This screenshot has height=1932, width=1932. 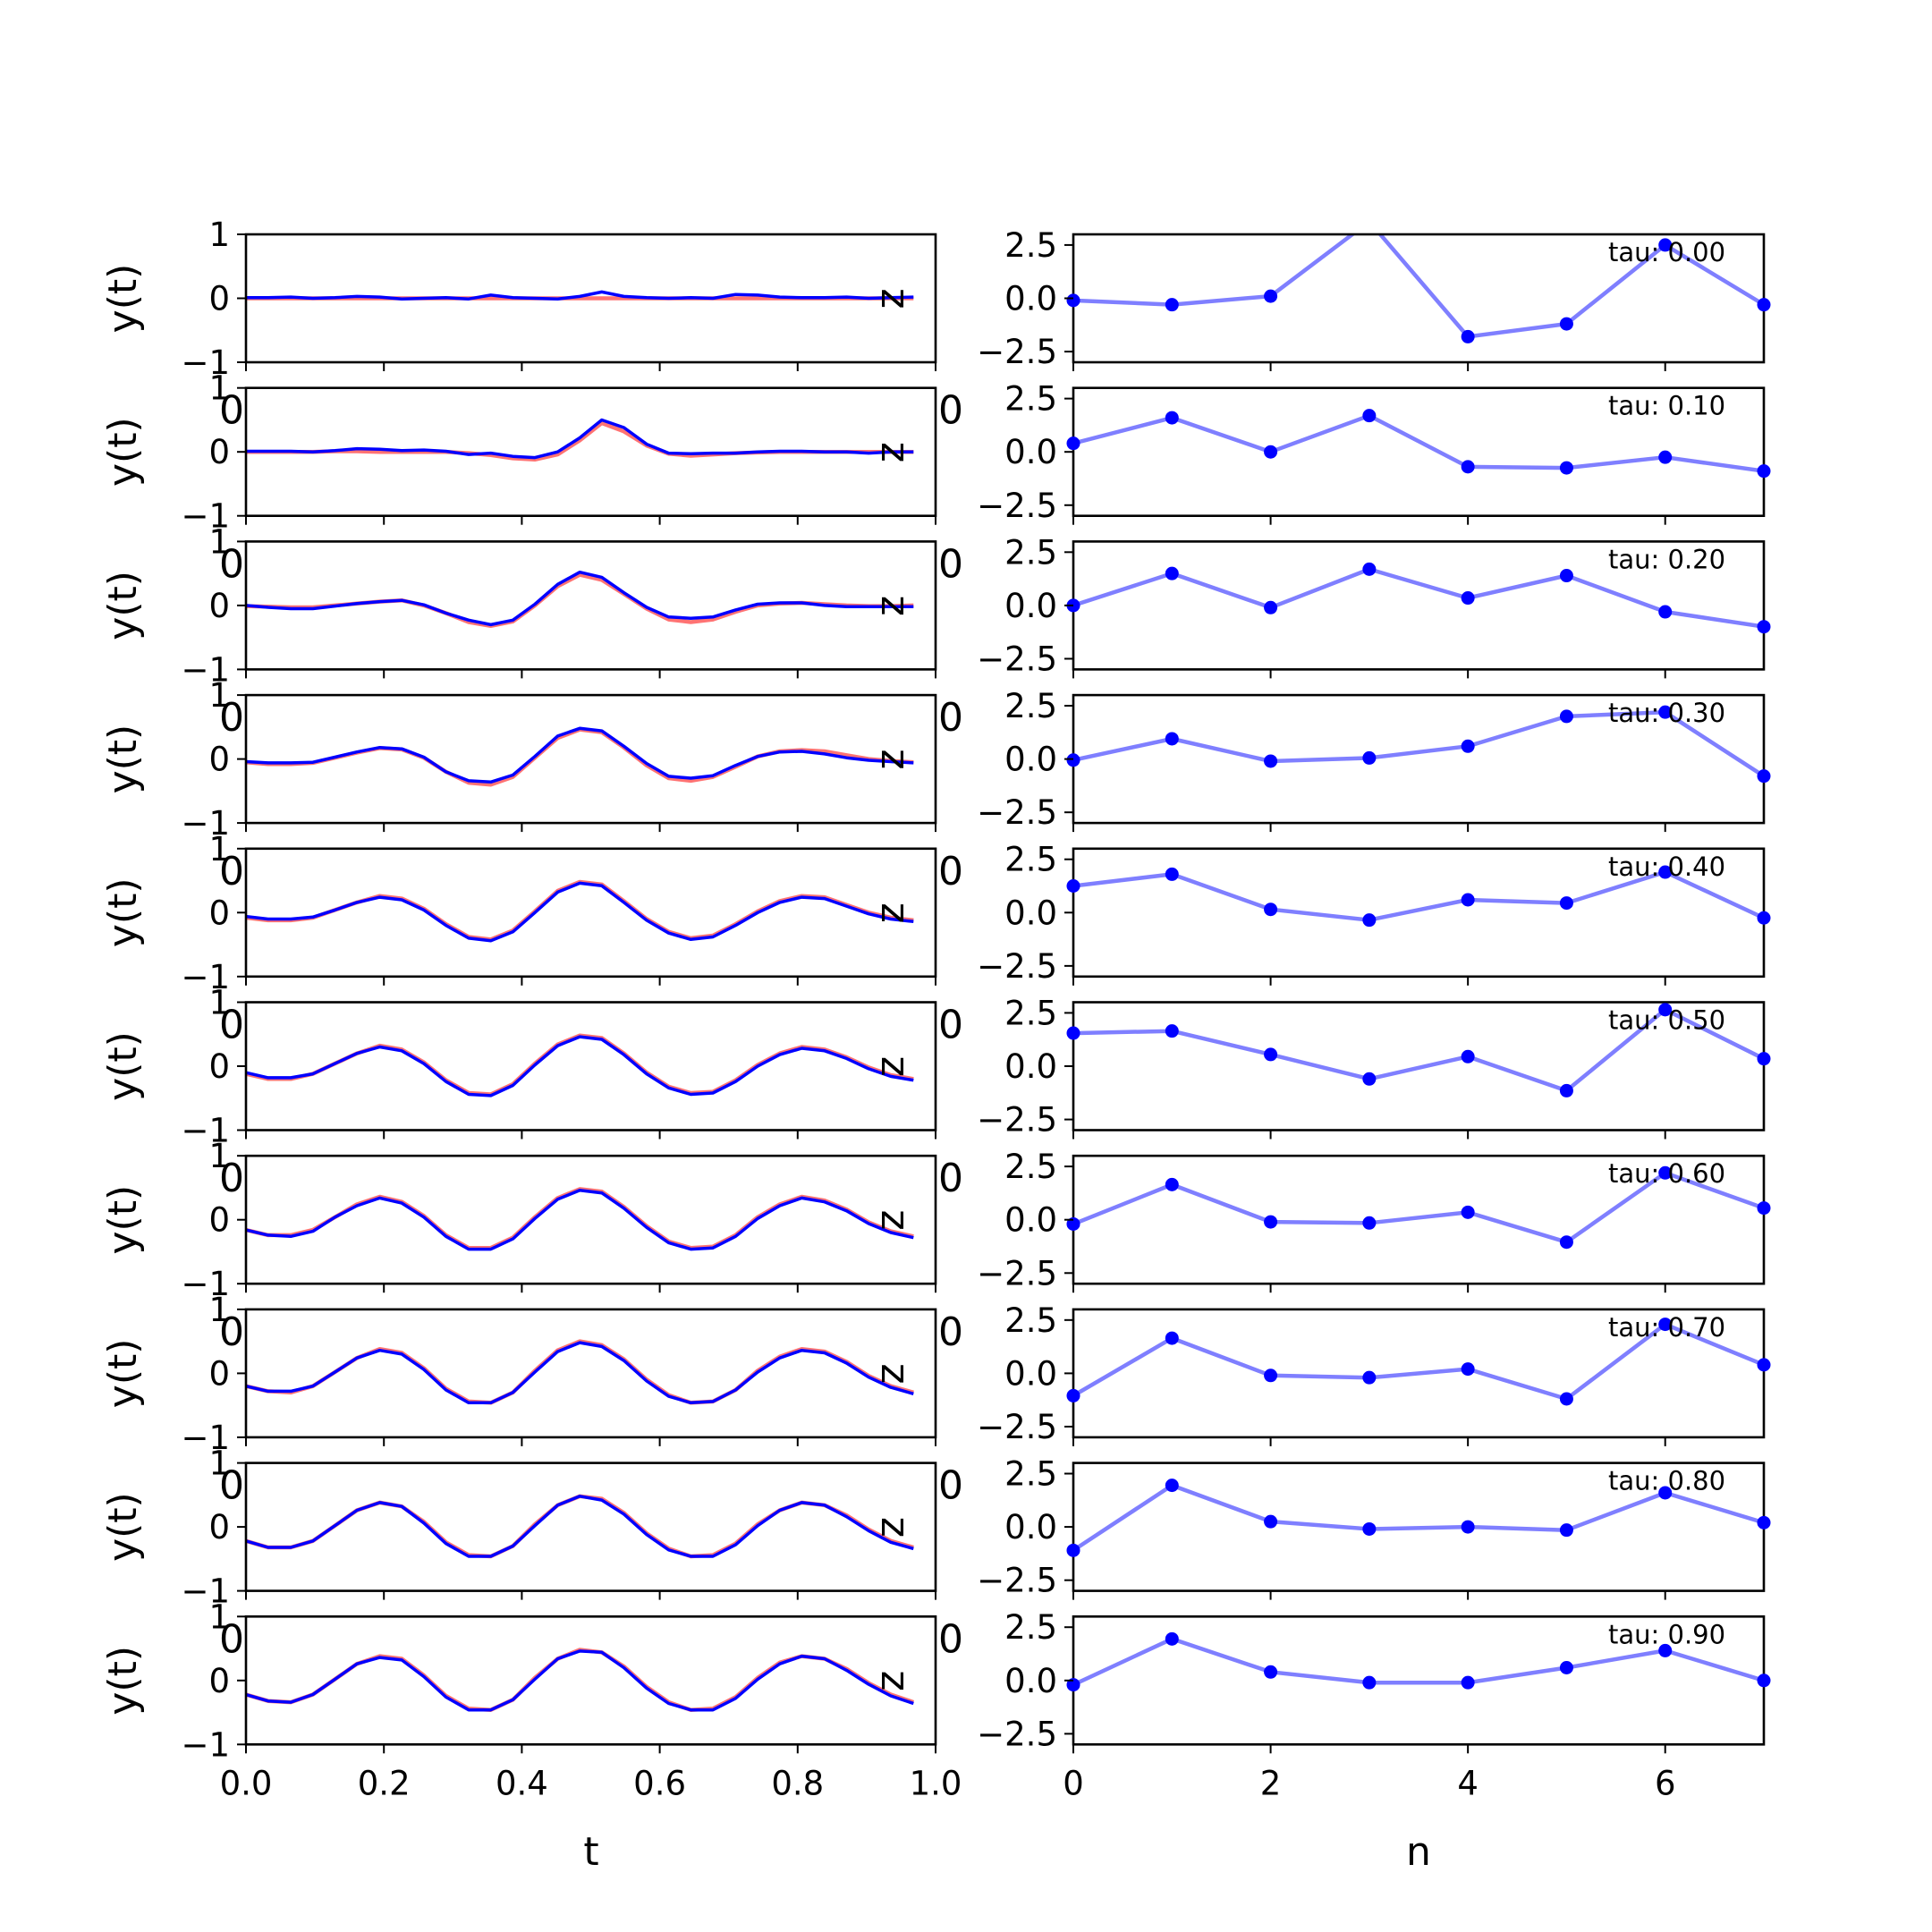 I want to click on tau-annotation: tau: 0.10, so click(x=1666, y=406).